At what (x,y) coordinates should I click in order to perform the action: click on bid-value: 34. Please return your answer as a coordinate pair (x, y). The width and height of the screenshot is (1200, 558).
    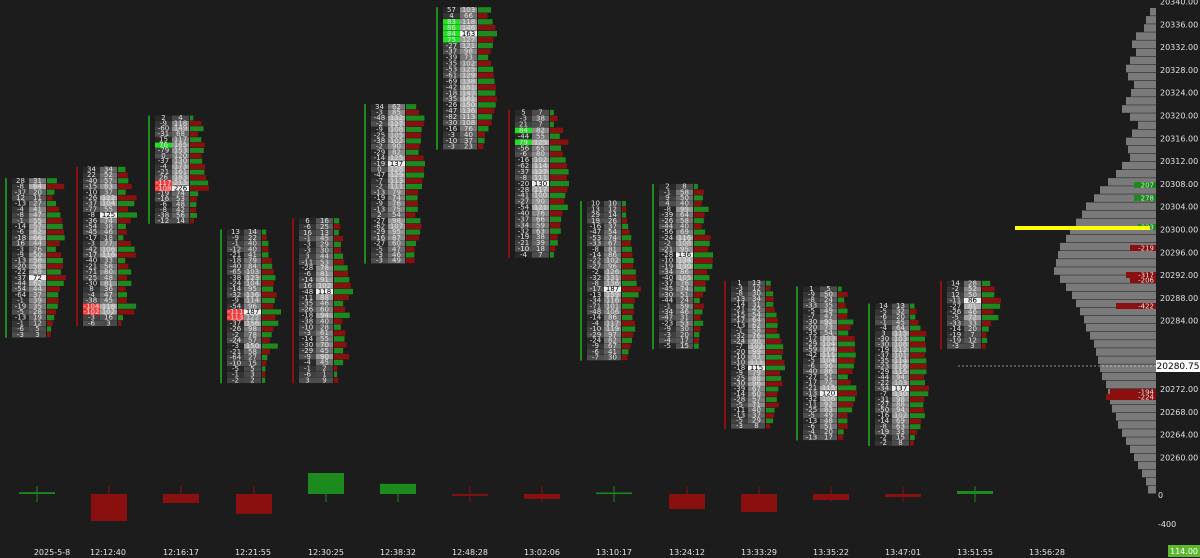
    Looking at the image, I should click on (91, 170).